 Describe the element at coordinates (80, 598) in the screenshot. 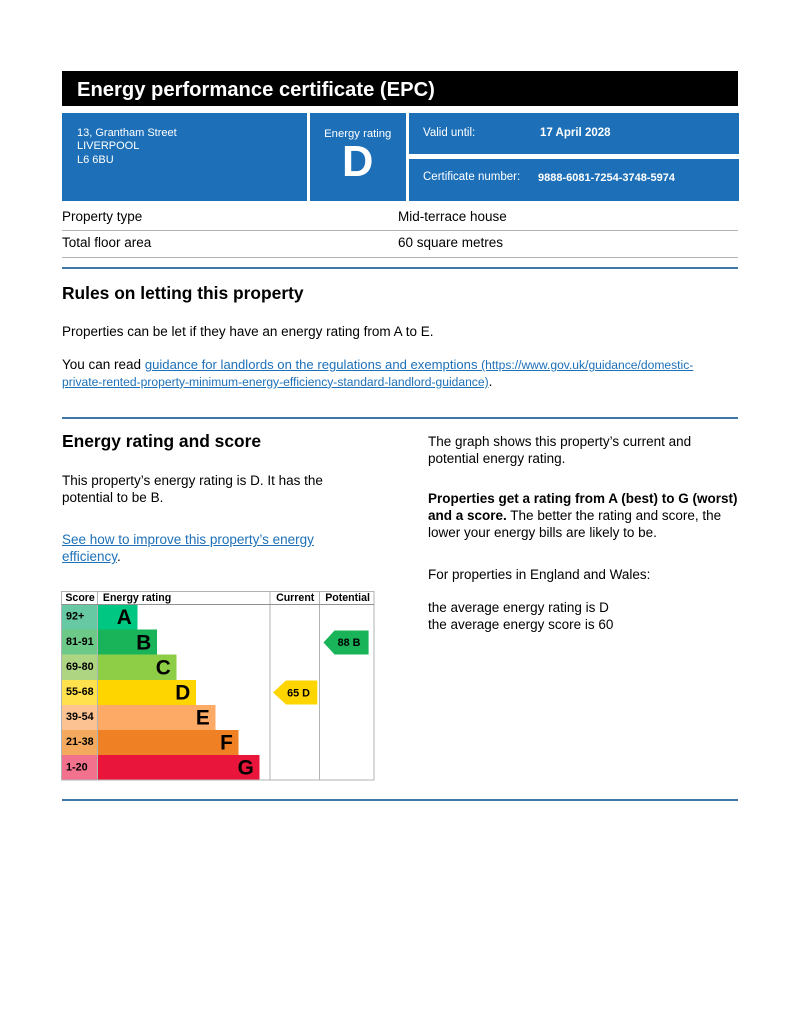

I see `svg-text: Score` at that location.